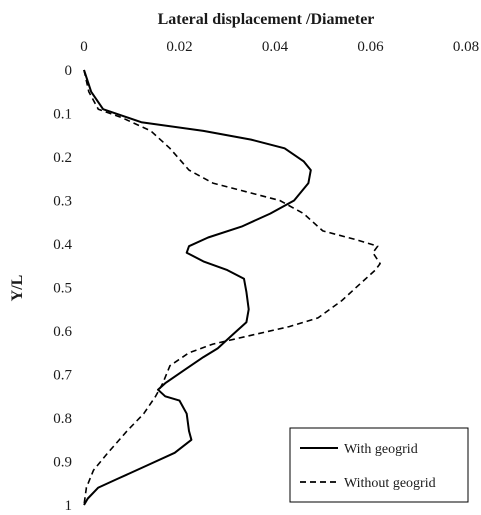  I want to click on x-tick-label: 0.08, so click(466, 47).